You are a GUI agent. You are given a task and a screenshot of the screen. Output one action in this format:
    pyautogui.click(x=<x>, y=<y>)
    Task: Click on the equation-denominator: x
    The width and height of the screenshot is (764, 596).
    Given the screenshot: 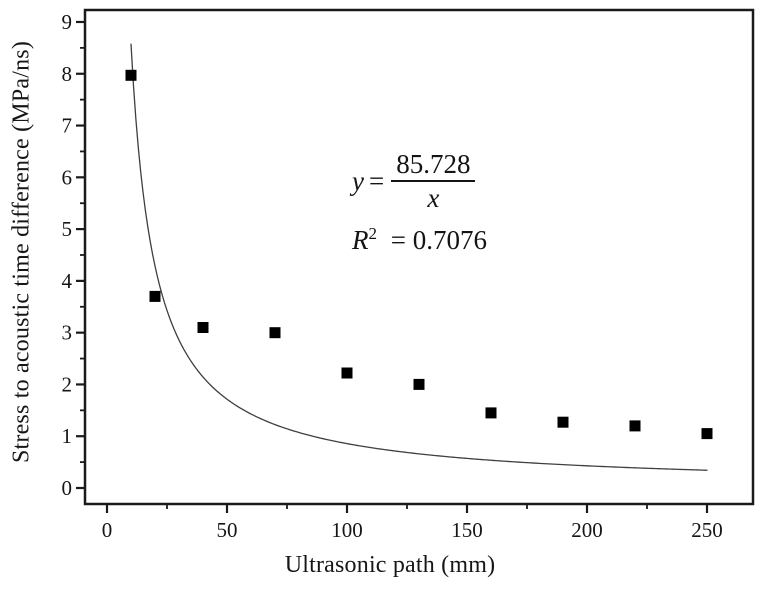 What is the action you would take?
    pyautogui.click(x=433, y=198)
    